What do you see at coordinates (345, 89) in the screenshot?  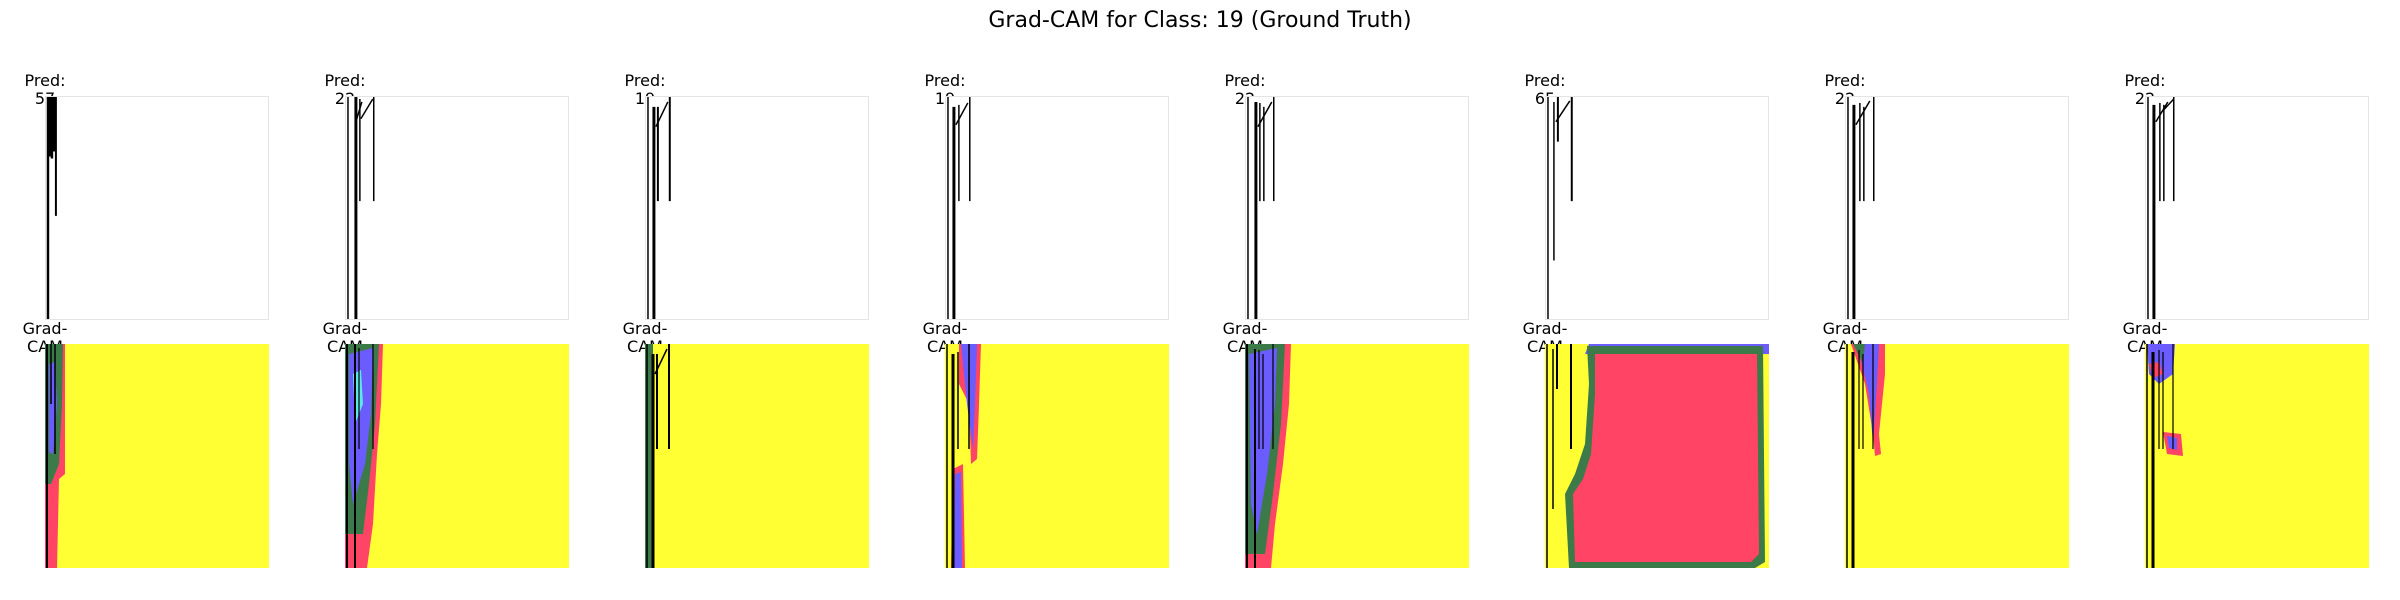 I see `input-panel-title: Pred: 22` at bounding box center [345, 89].